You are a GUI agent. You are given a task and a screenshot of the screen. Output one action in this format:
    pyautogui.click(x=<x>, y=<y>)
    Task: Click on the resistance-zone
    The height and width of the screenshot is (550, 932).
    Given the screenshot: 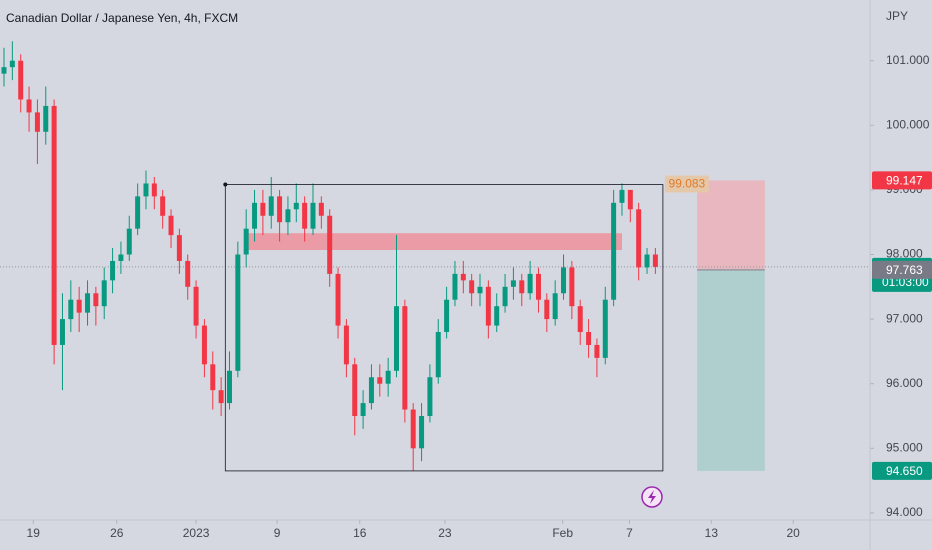 What is the action you would take?
    pyautogui.click(x=434, y=241)
    